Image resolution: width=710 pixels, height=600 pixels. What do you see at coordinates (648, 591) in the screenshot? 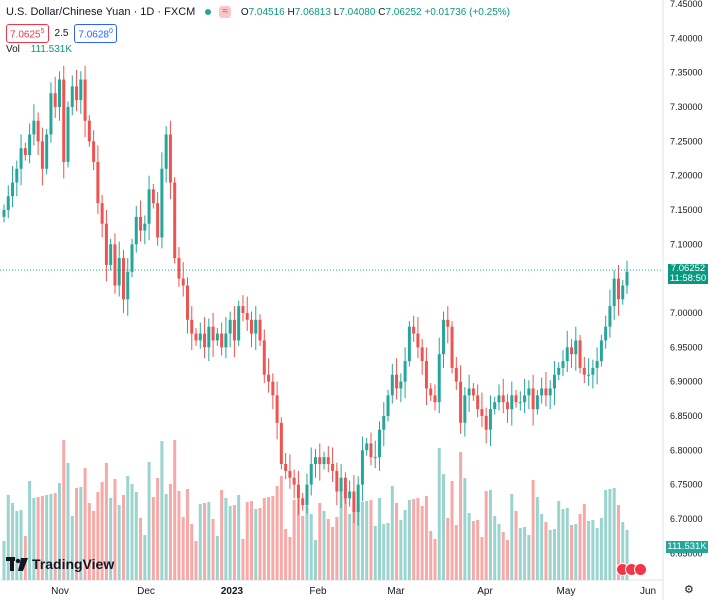
I see `time-tick-label: Jun` at bounding box center [648, 591].